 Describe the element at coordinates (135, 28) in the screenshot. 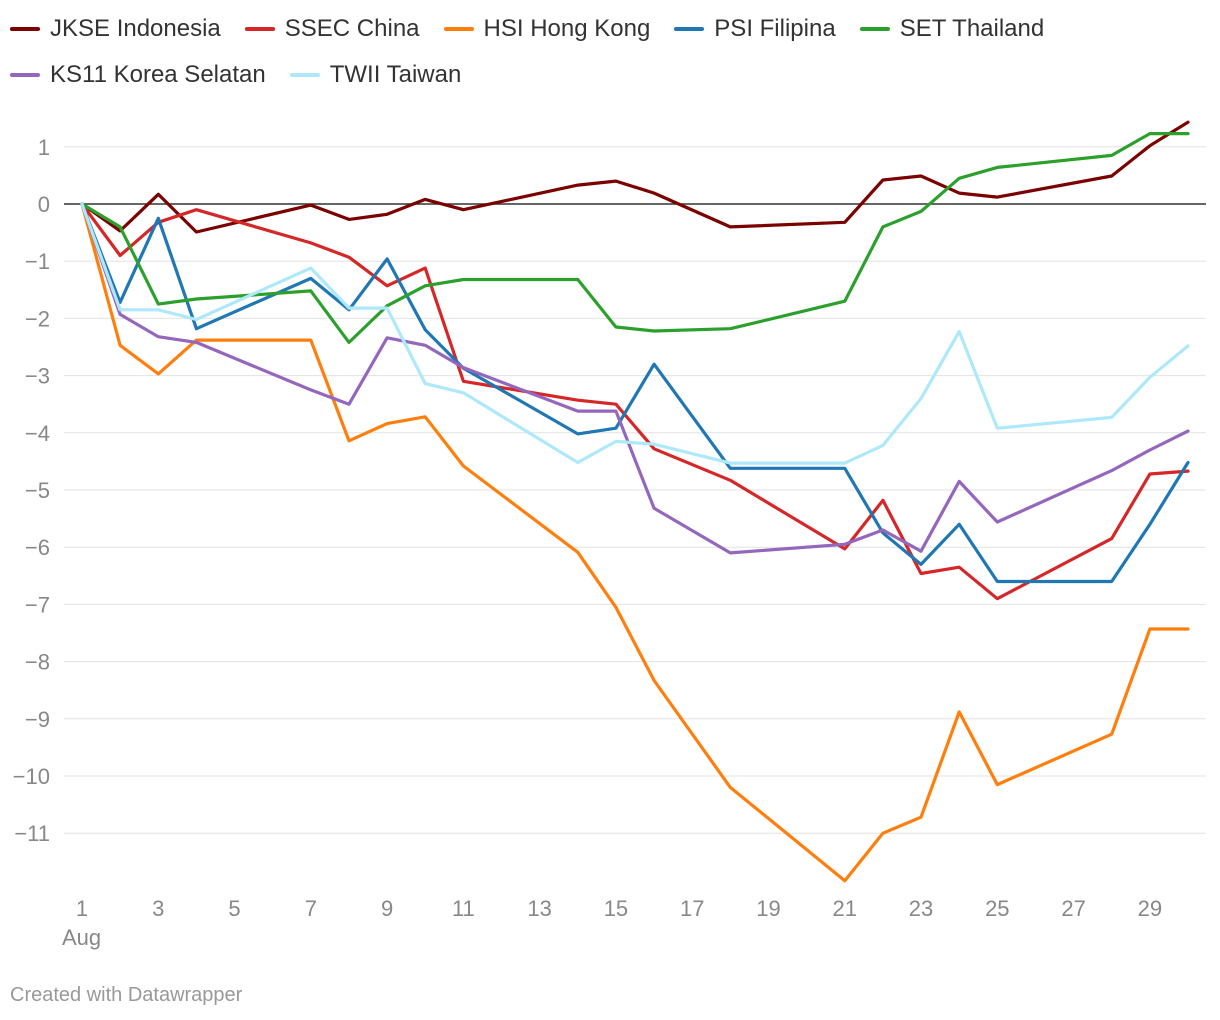

I see `legend-label: JKSE Indonesia` at that location.